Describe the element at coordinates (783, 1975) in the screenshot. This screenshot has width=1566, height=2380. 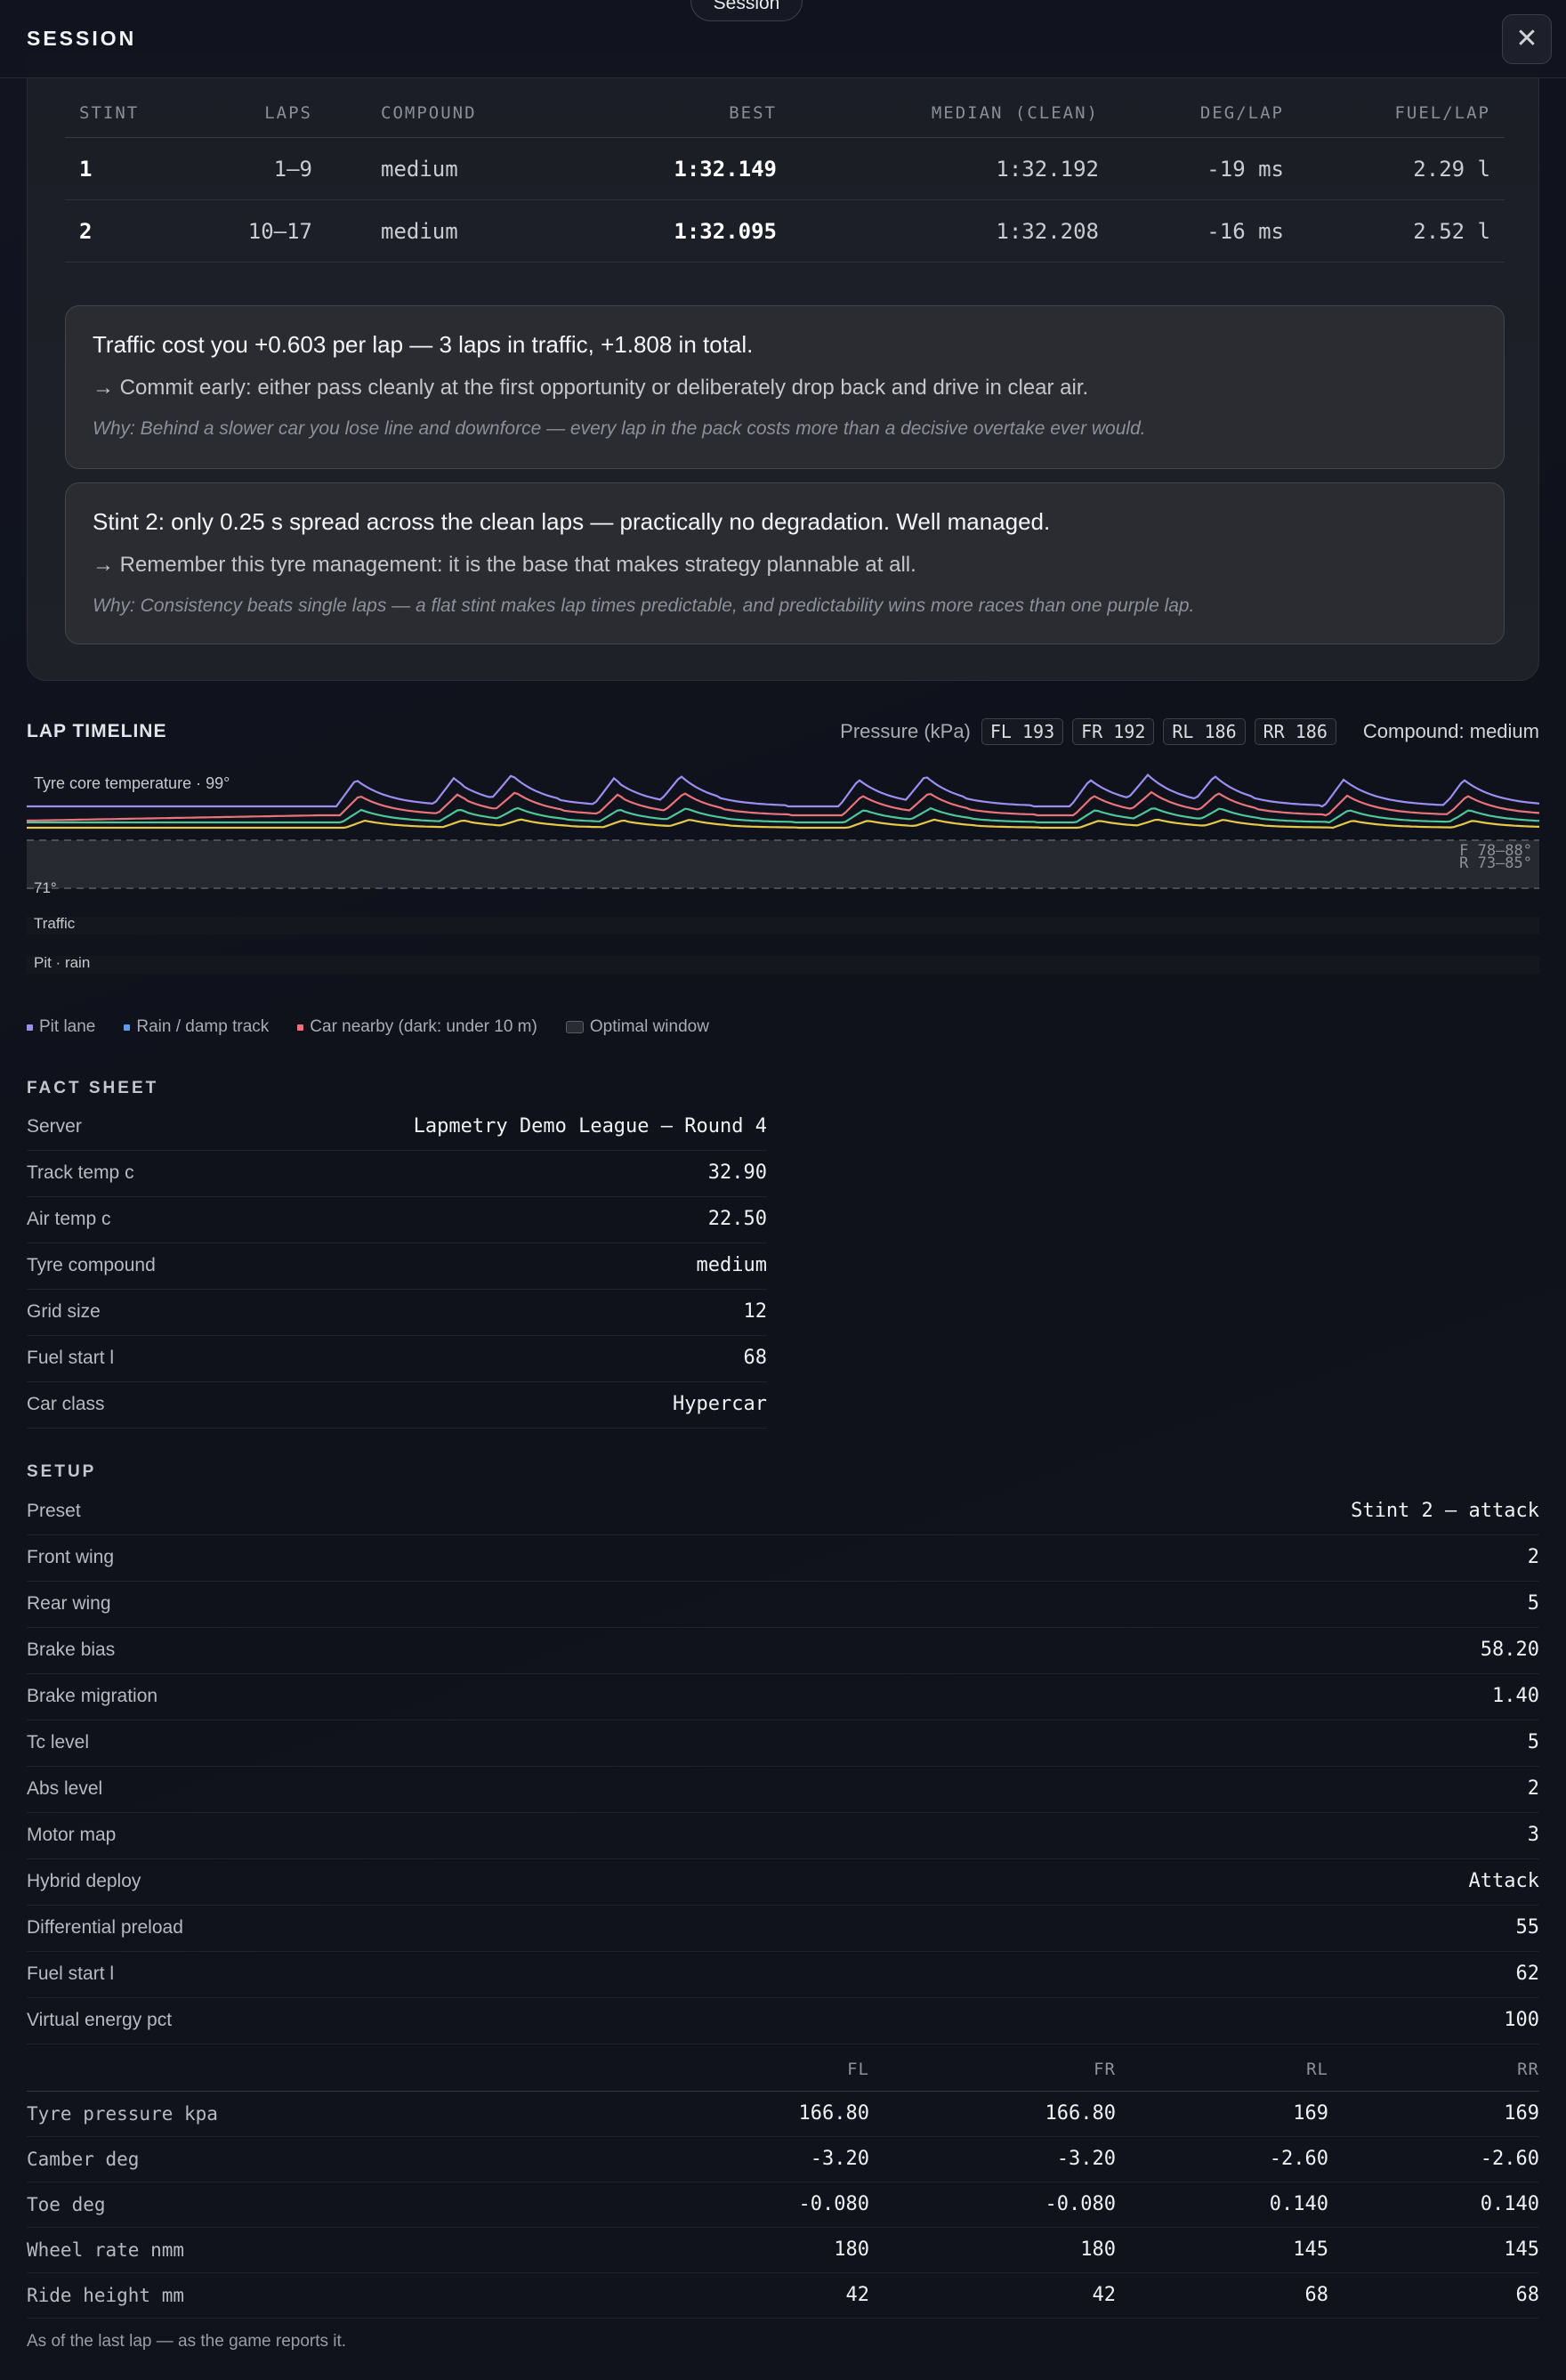
I see `kv-row: Fuel start l 62` at that location.